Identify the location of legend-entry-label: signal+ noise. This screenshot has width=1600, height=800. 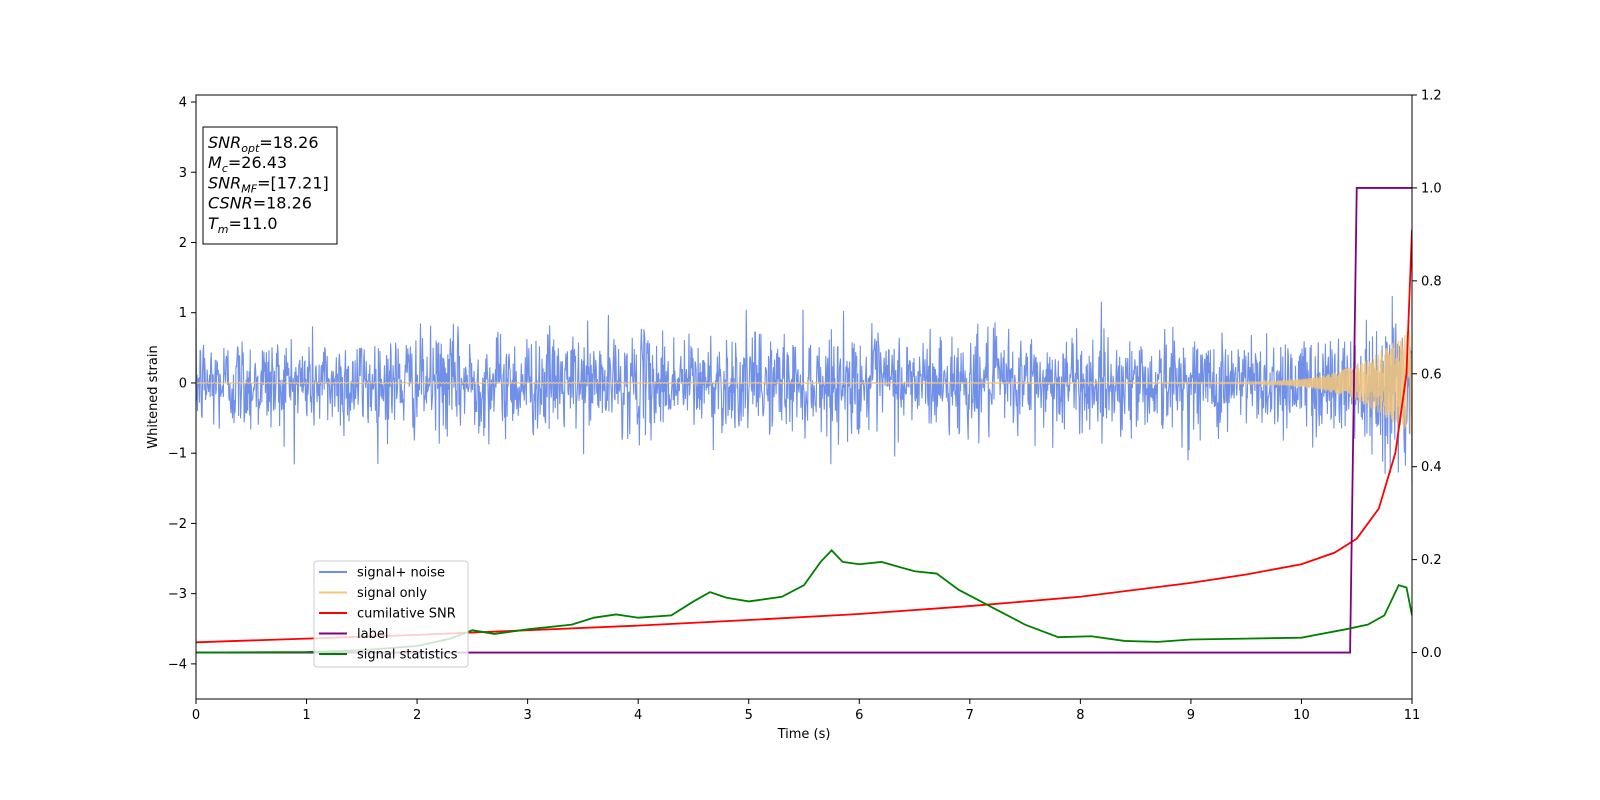
(401, 573).